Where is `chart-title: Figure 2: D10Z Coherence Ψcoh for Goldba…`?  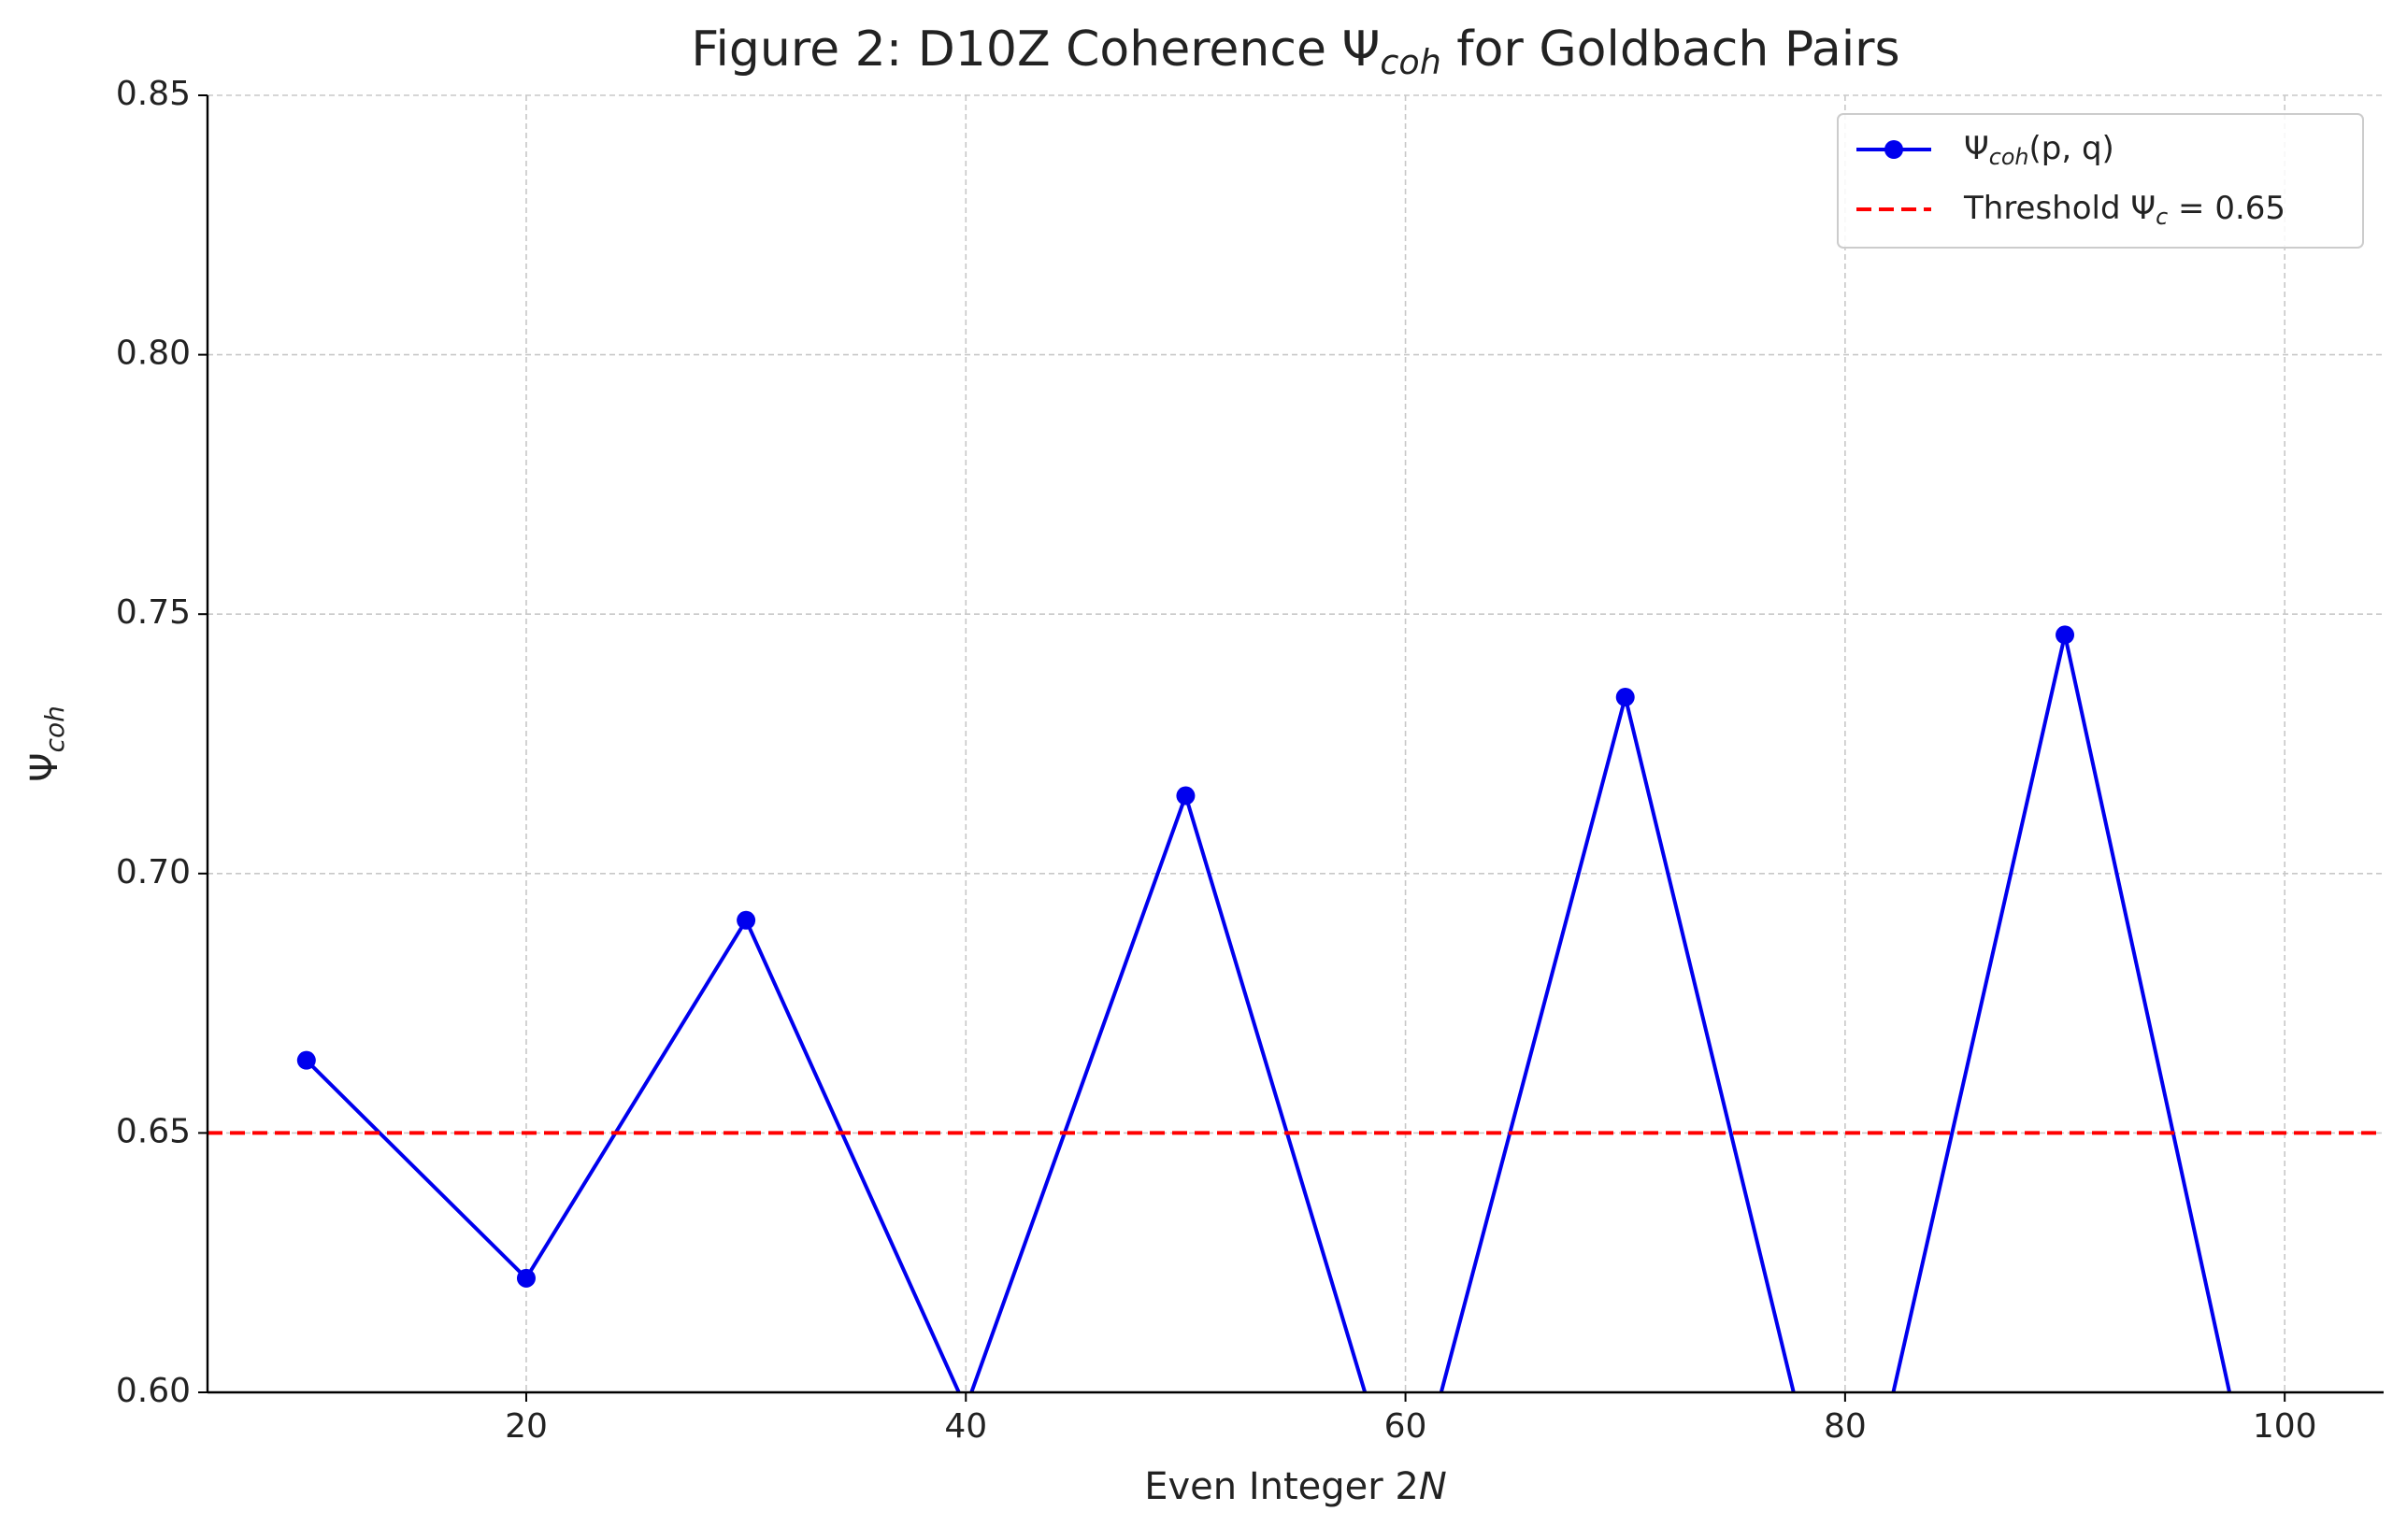
chart-title: Figure 2: D10Z Coherence Ψcoh for Goldba… is located at coordinates (1295, 51).